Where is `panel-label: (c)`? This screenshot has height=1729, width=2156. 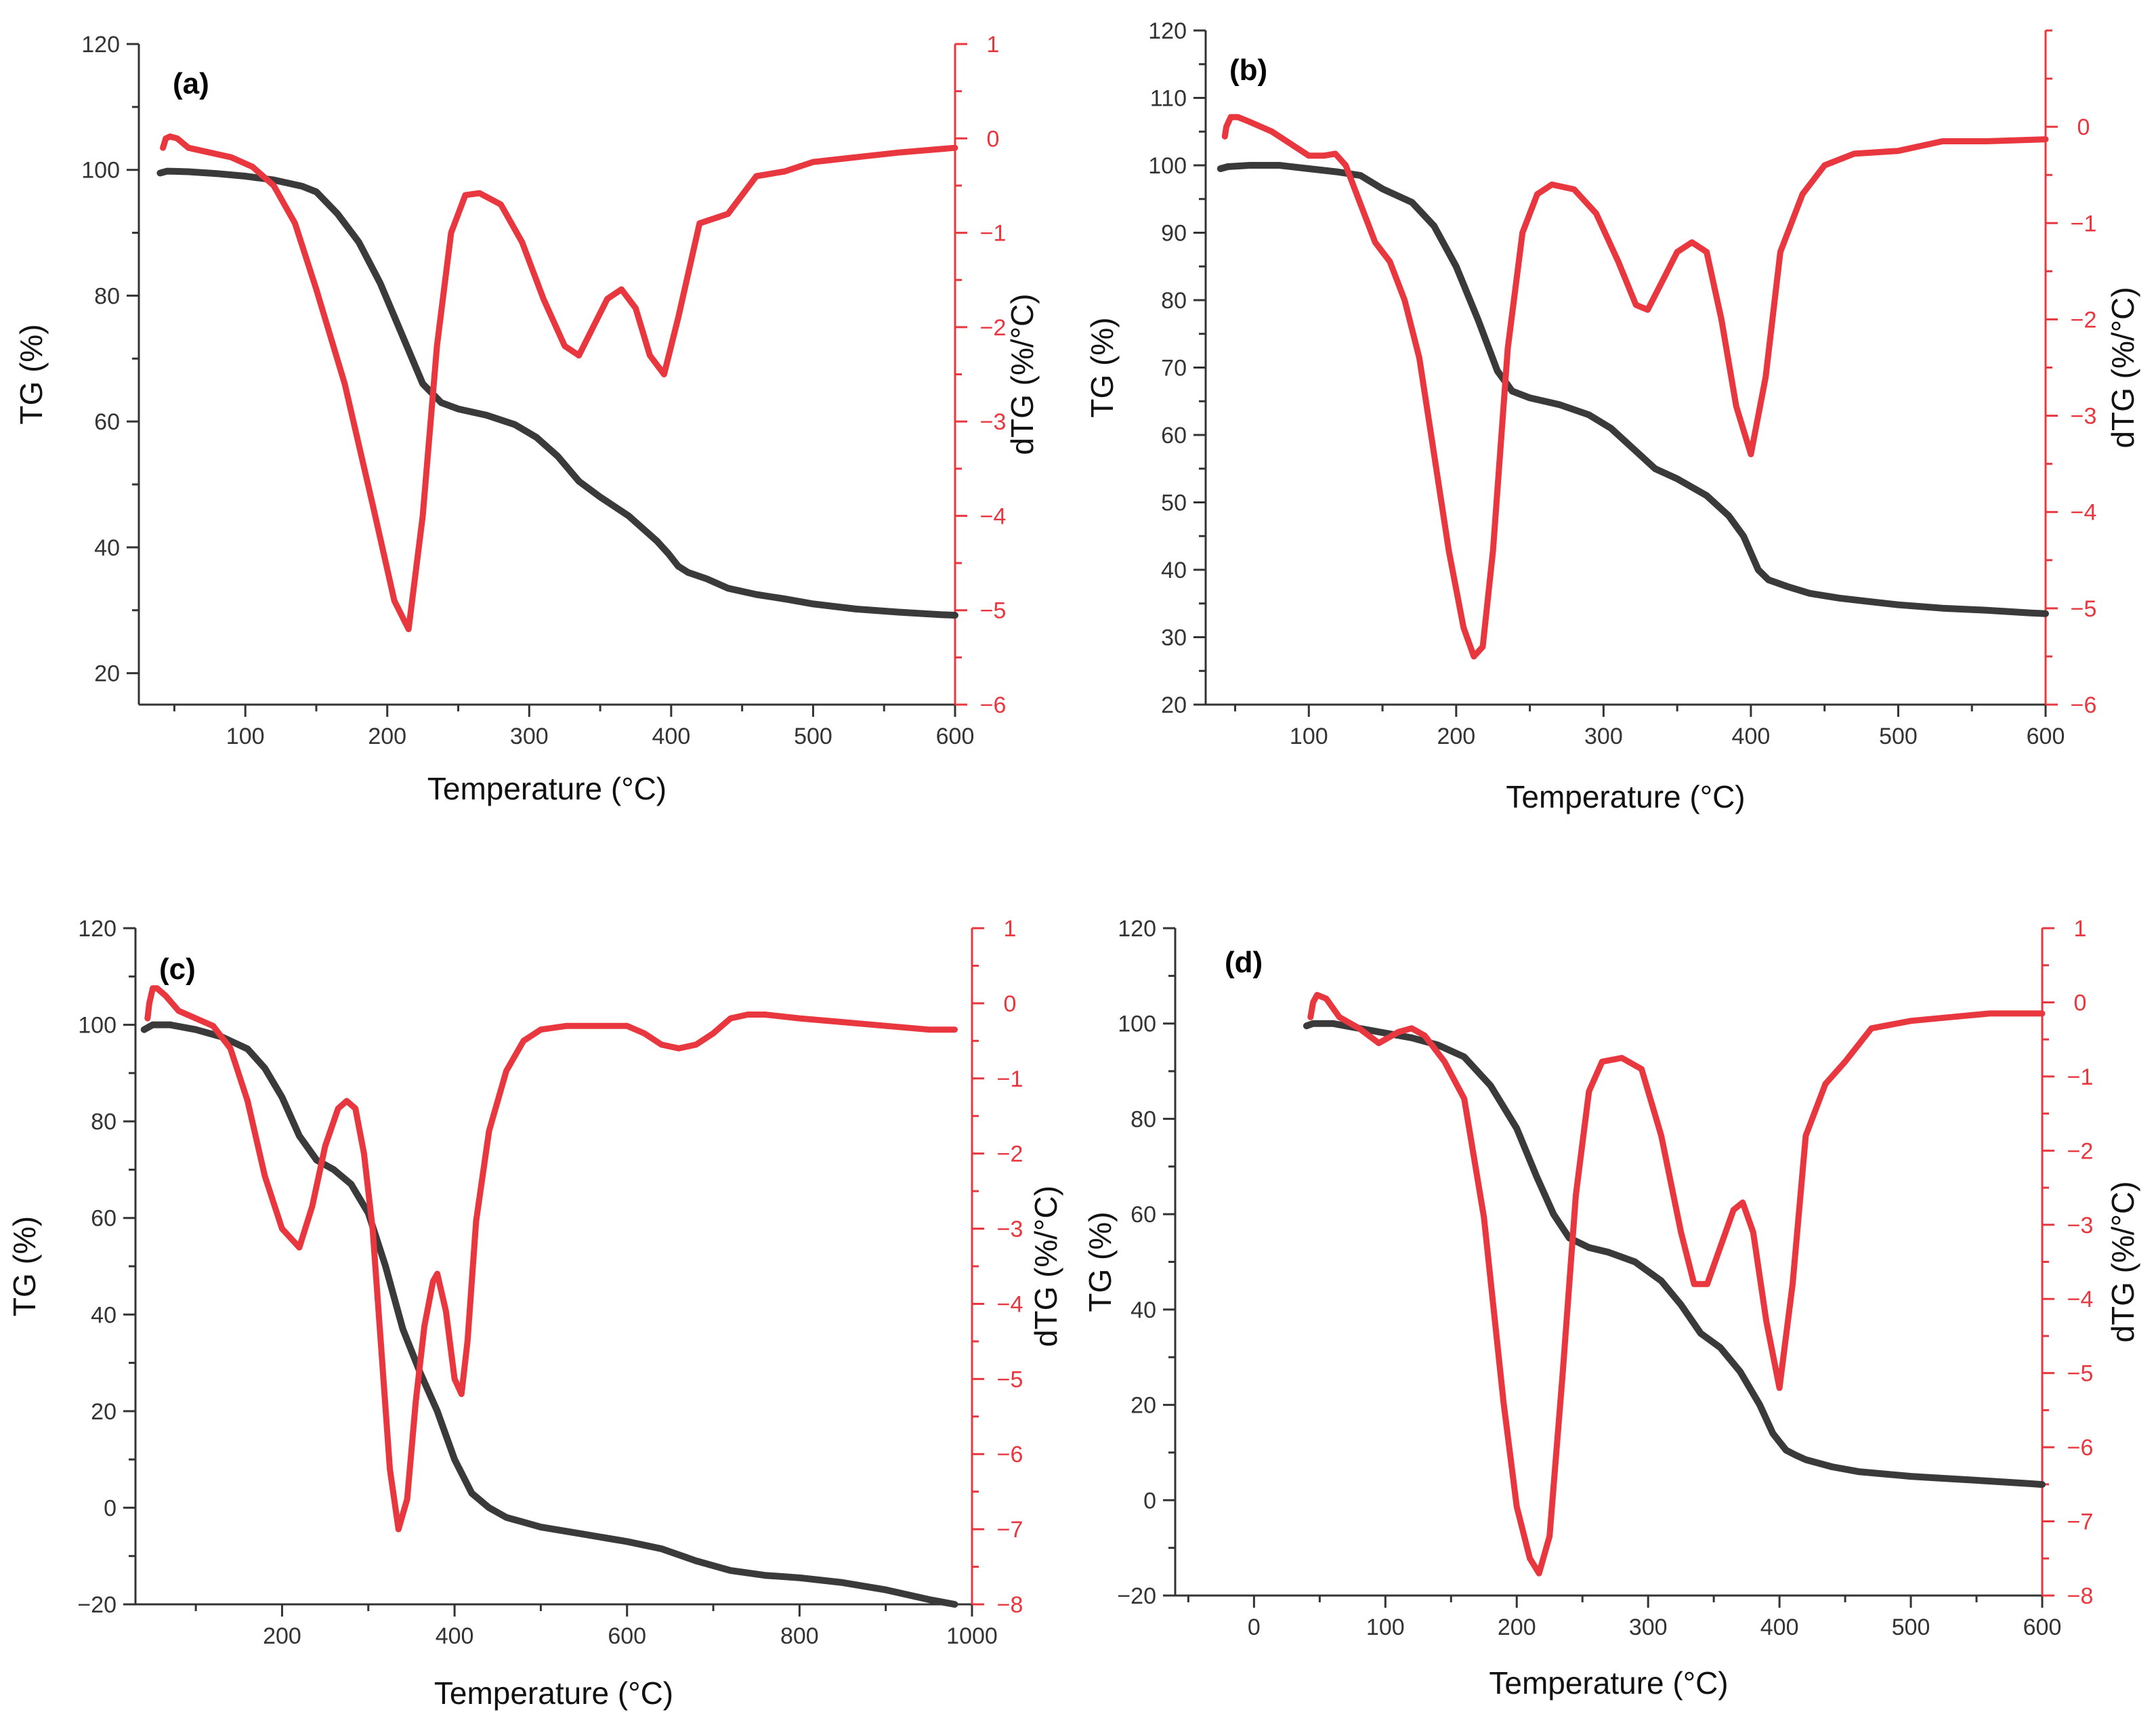 panel-label: (c) is located at coordinates (177, 969).